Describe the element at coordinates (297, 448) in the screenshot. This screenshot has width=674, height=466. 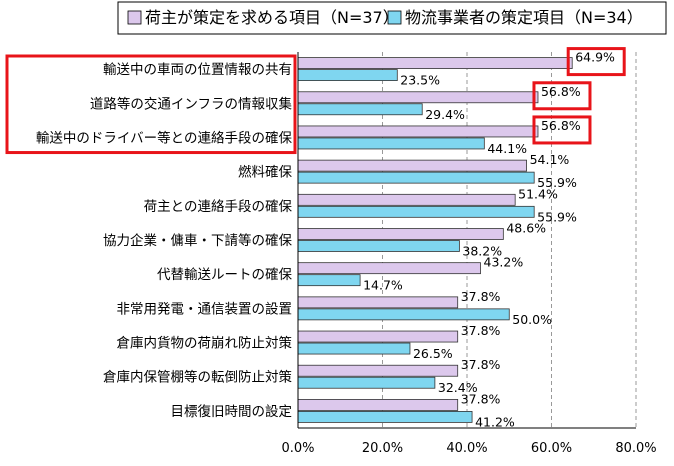
I see `x-tick-label: 0.0%` at that location.